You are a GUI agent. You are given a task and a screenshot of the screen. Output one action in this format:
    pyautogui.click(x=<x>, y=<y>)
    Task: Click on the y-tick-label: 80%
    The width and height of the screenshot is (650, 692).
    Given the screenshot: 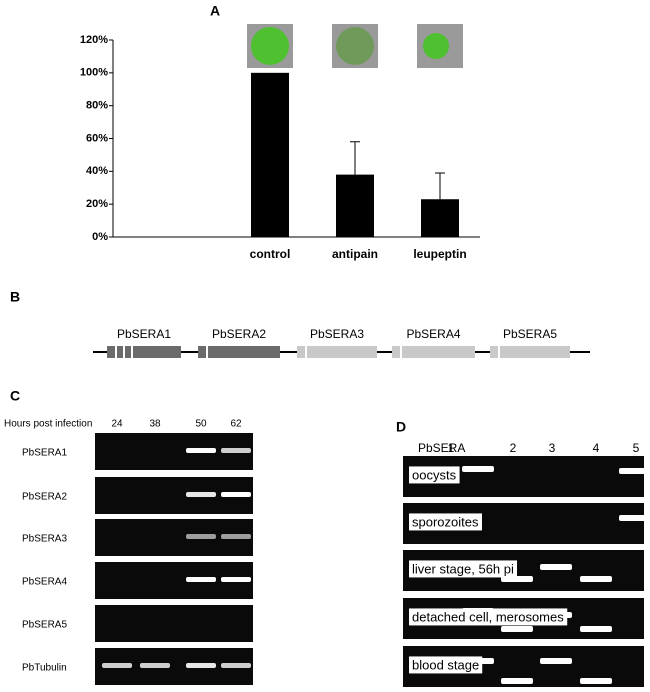 What is the action you would take?
    pyautogui.click(x=97, y=106)
    